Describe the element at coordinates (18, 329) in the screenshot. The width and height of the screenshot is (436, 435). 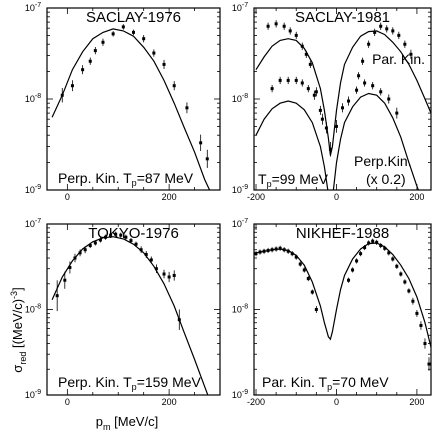
I see `y-axis-label: σred [(MeV/c)-3]` at that location.